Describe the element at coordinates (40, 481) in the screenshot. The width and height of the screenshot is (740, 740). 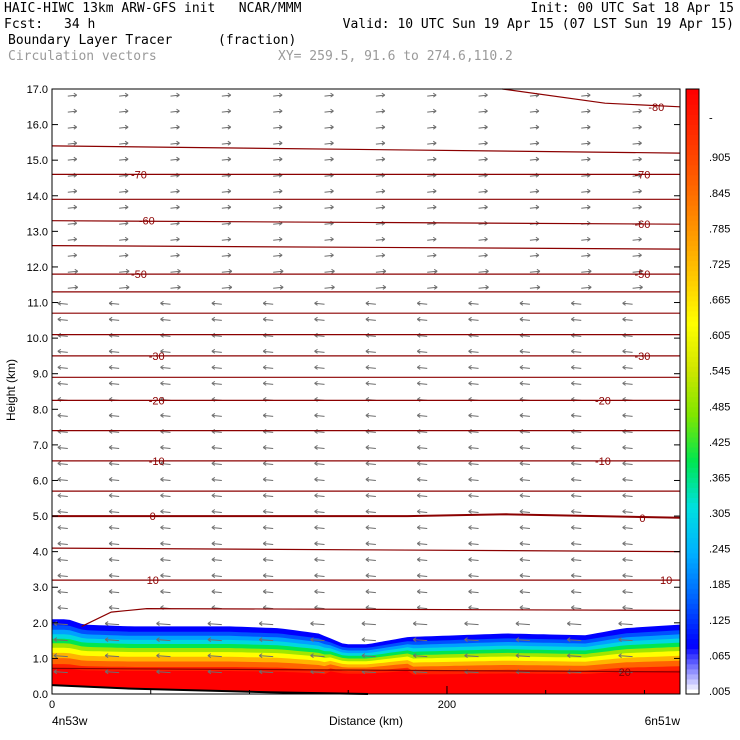
I see `y-tick-label: 6.0` at that location.